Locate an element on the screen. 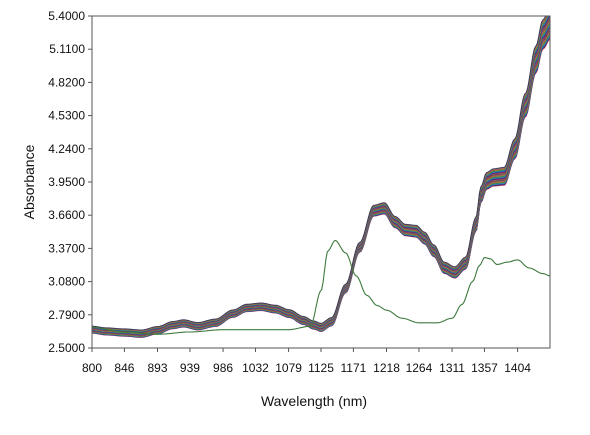 The image size is (590, 435). x-tick-label: 1264 is located at coordinates (419, 368).